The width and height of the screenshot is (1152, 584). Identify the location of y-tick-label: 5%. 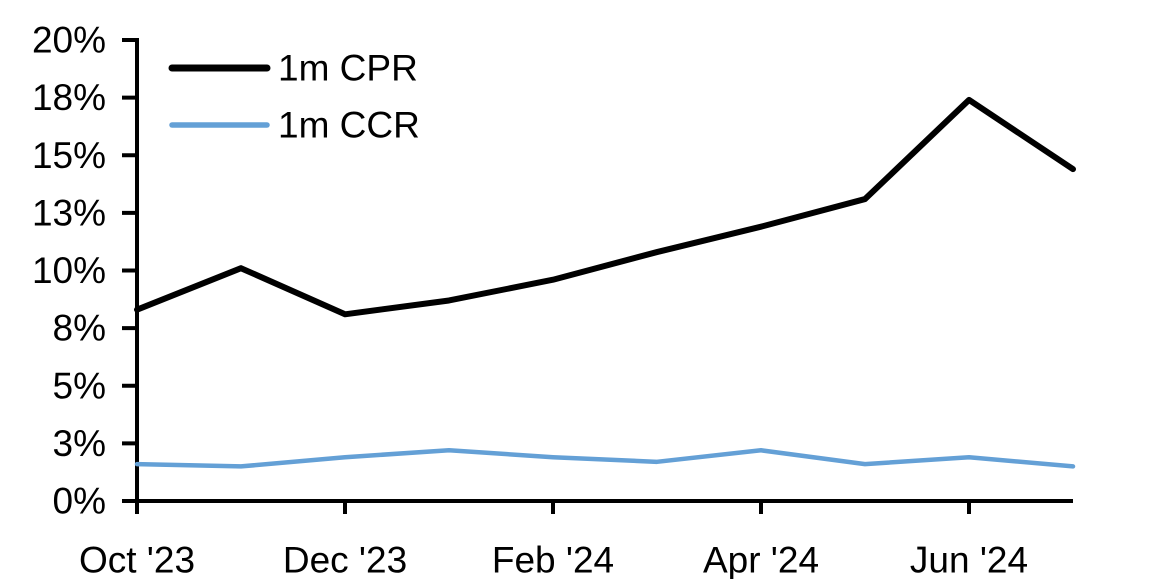
(79, 385).